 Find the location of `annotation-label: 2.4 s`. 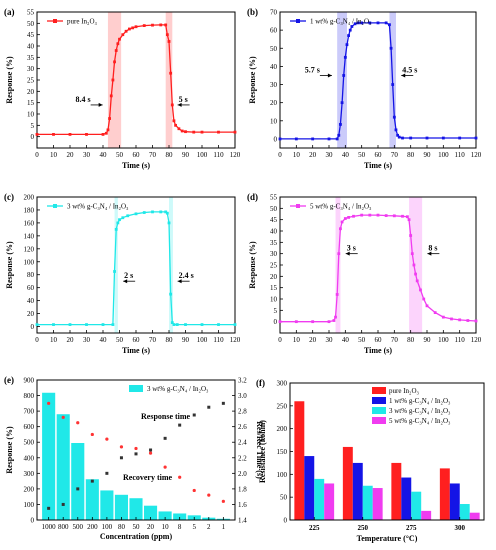

annotation-label: 2.4 s is located at coordinates (186, 275).